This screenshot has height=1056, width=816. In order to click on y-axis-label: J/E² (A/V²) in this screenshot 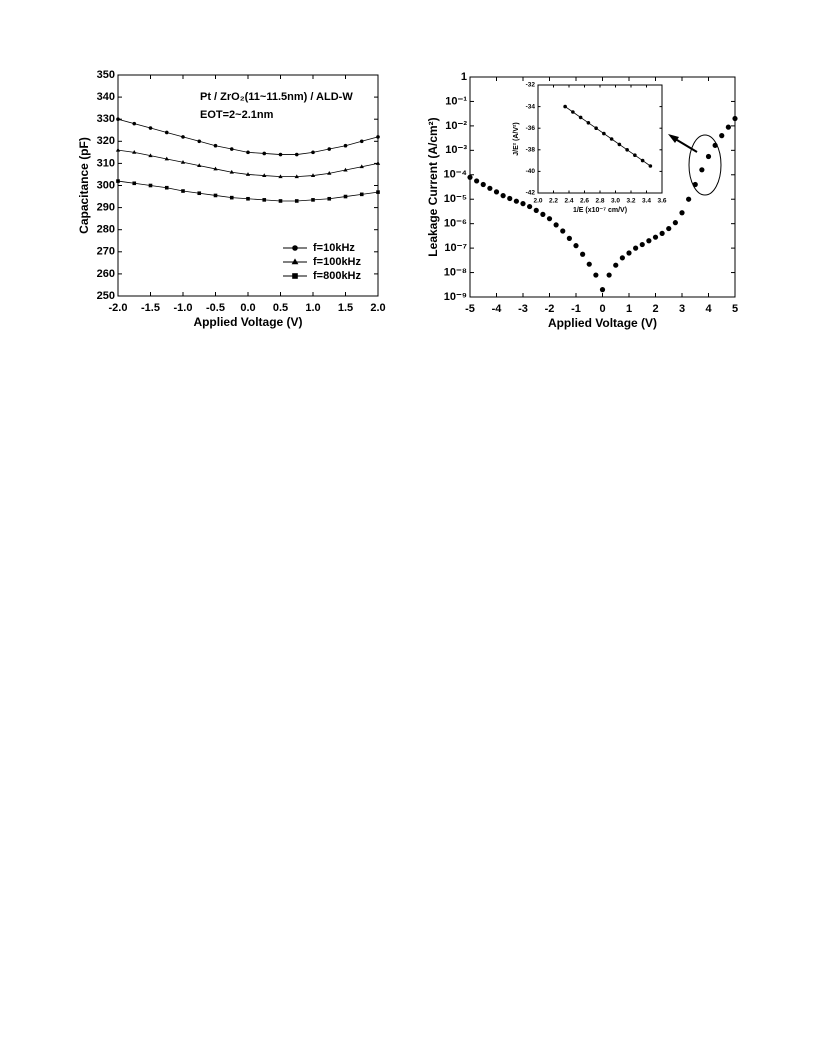, I will do `click(516, 138)`.